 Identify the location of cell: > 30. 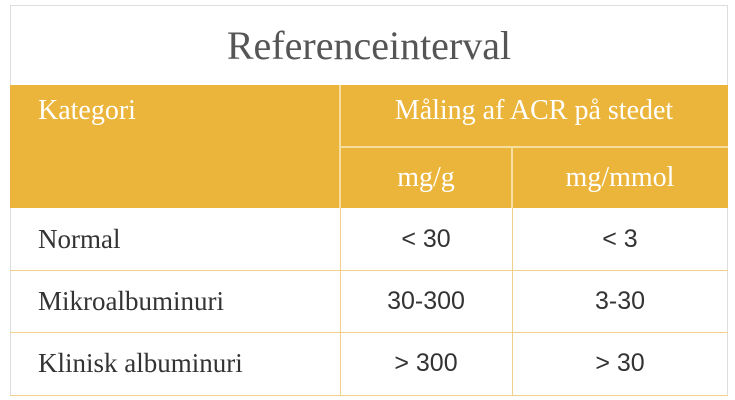
(620, 362).